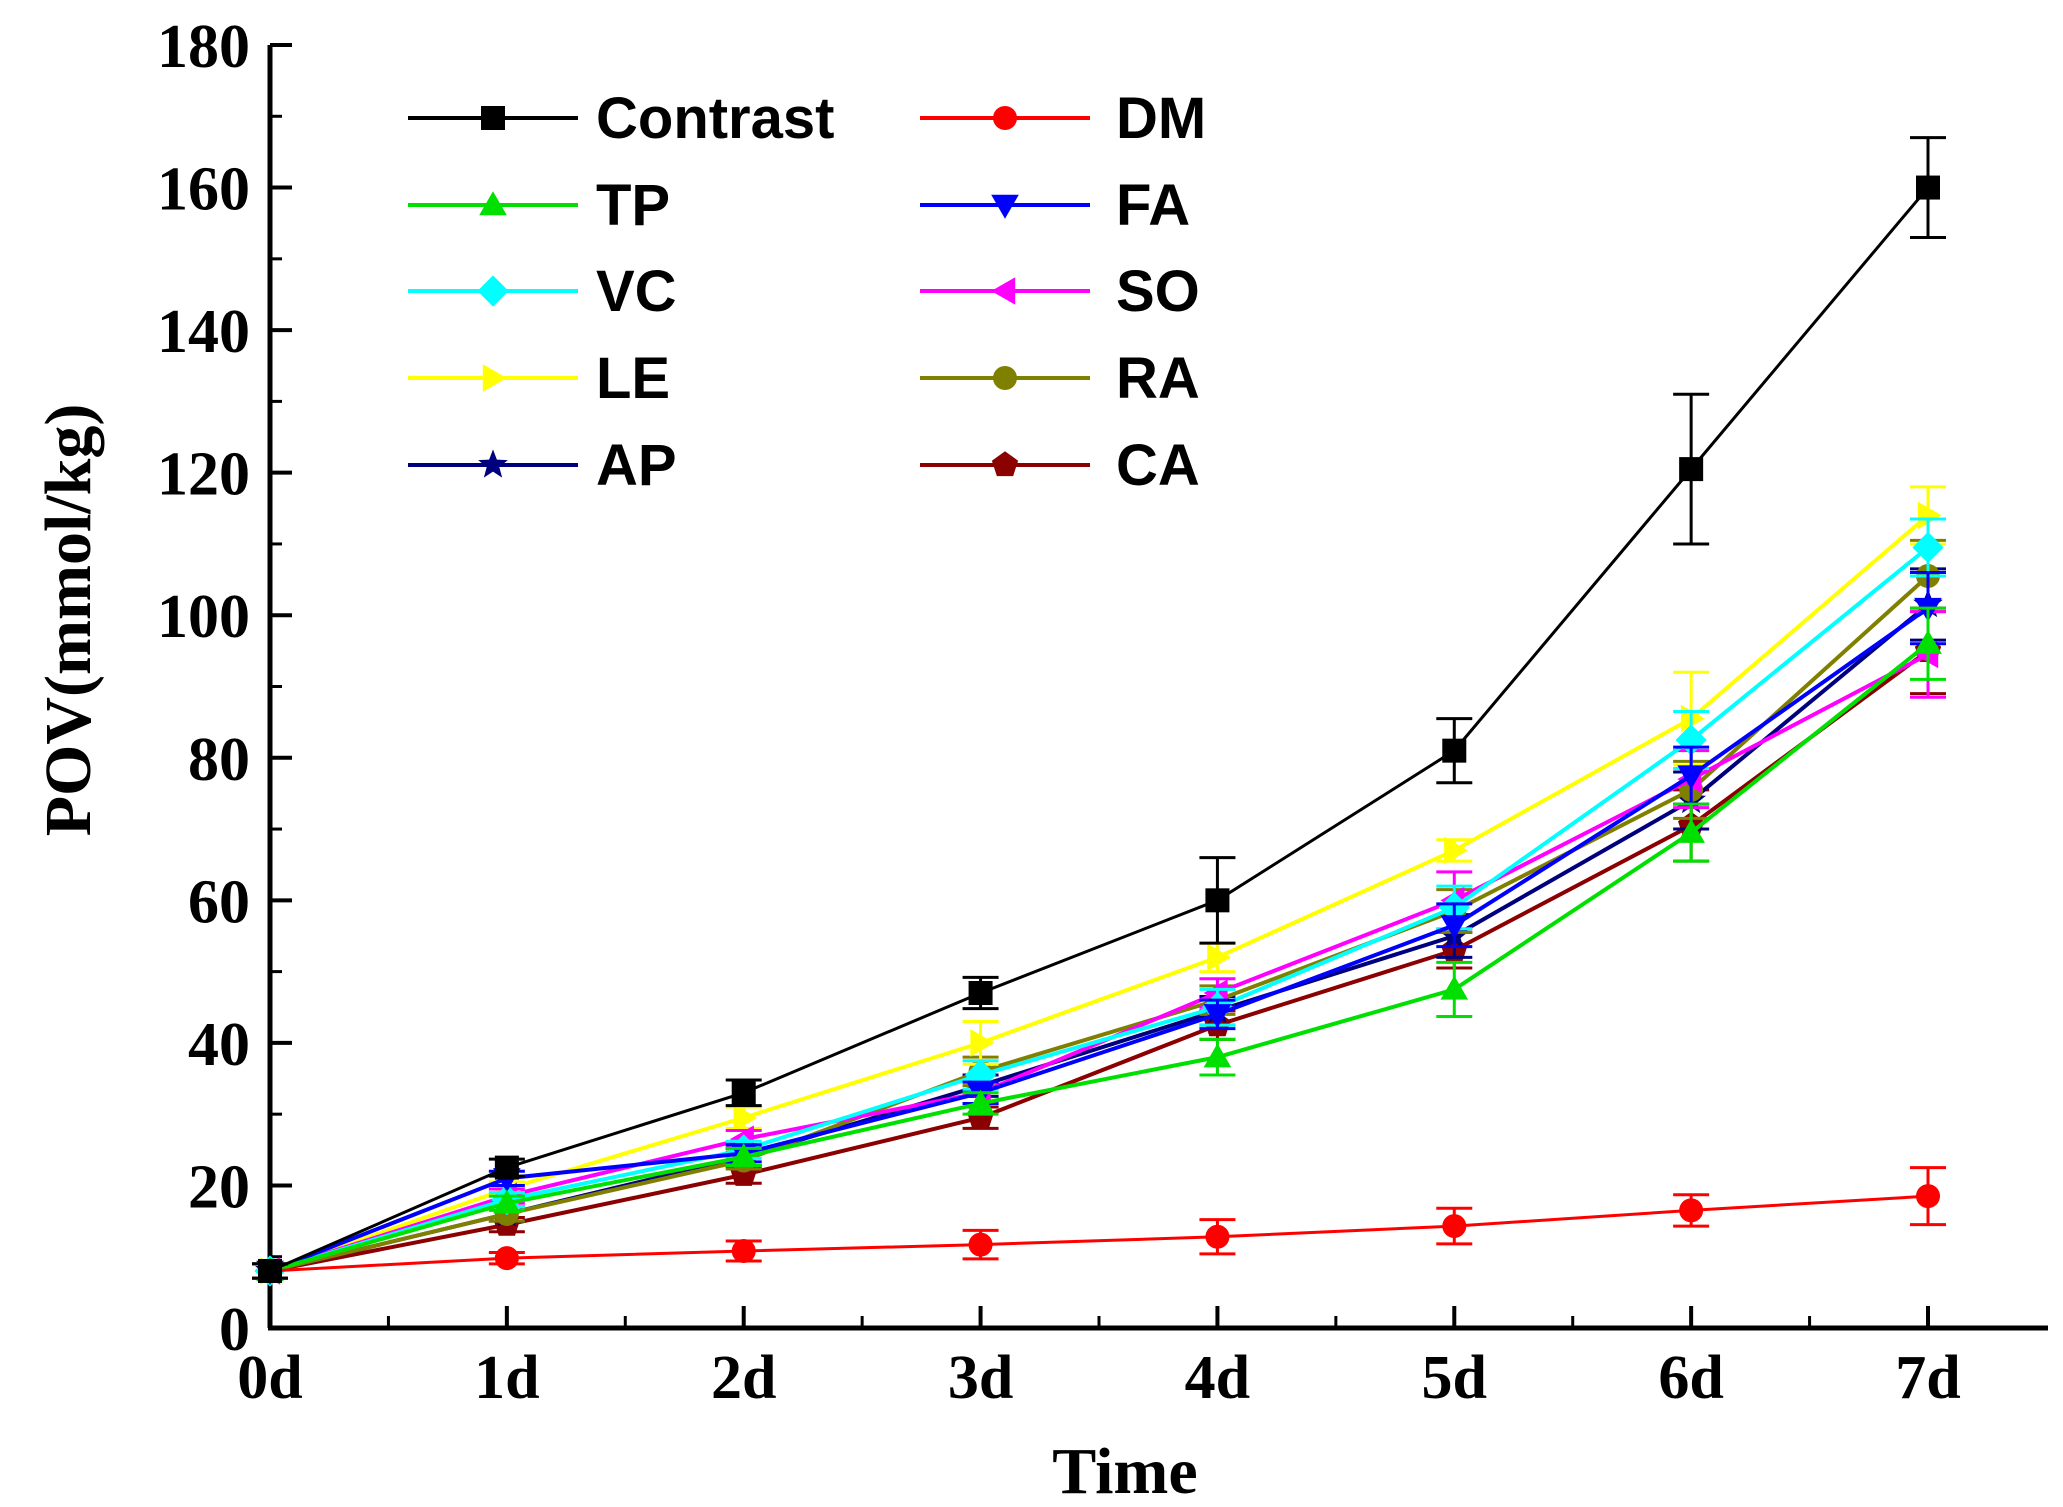 The image size is (2063, 1507). I want to click on y-axis-title: POV(mmol/kg), so click(68, 620).